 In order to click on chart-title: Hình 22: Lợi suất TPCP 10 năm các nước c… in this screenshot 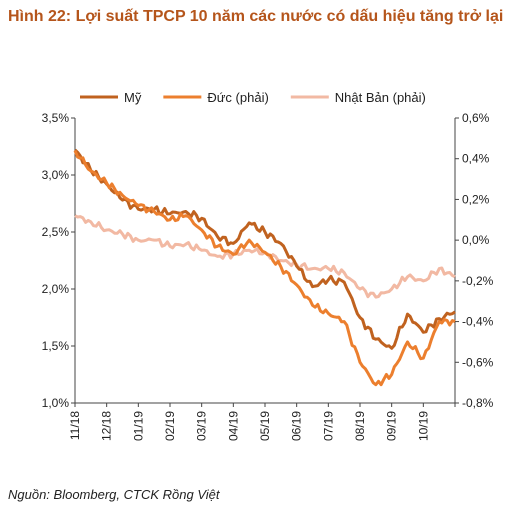, I will do `click(256, 16)`.